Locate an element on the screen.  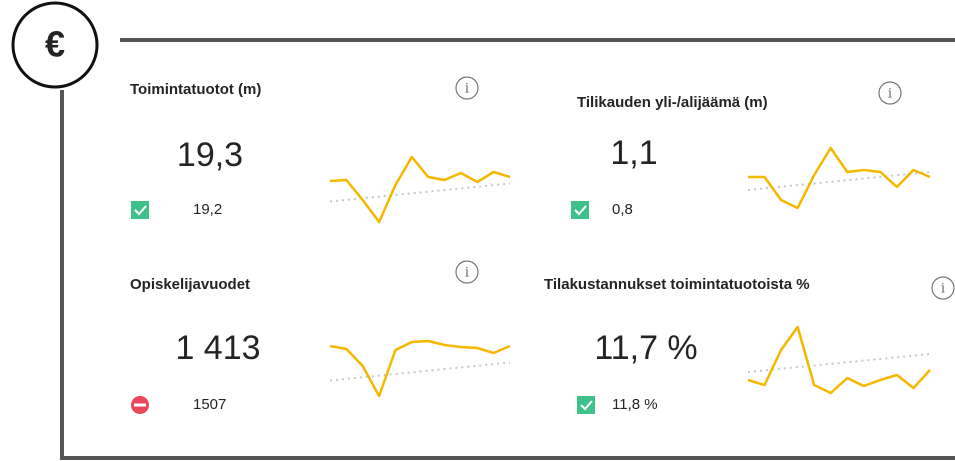
comparison-value: 1507 is located at coordinates (209, 404).